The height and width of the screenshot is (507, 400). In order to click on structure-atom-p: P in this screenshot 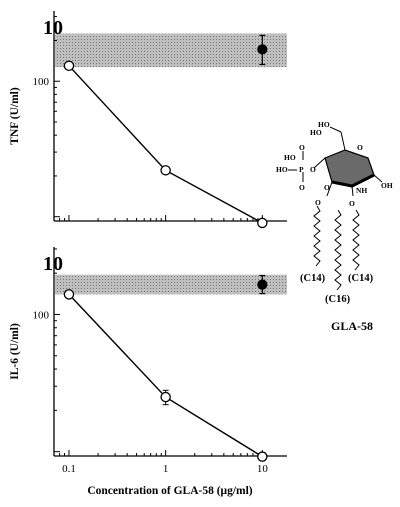, I will do `click(301, 169)`.